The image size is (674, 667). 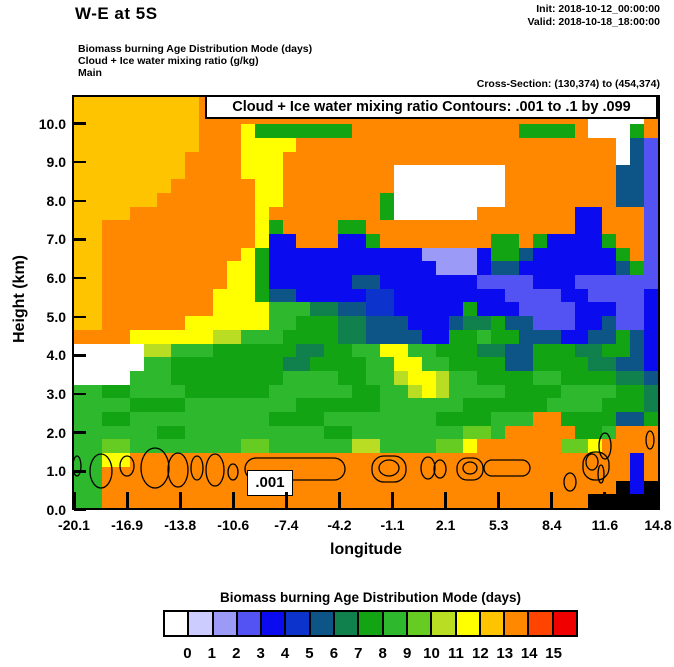 I want to click on legend-value-label: 15, so click(x=553, y=653).